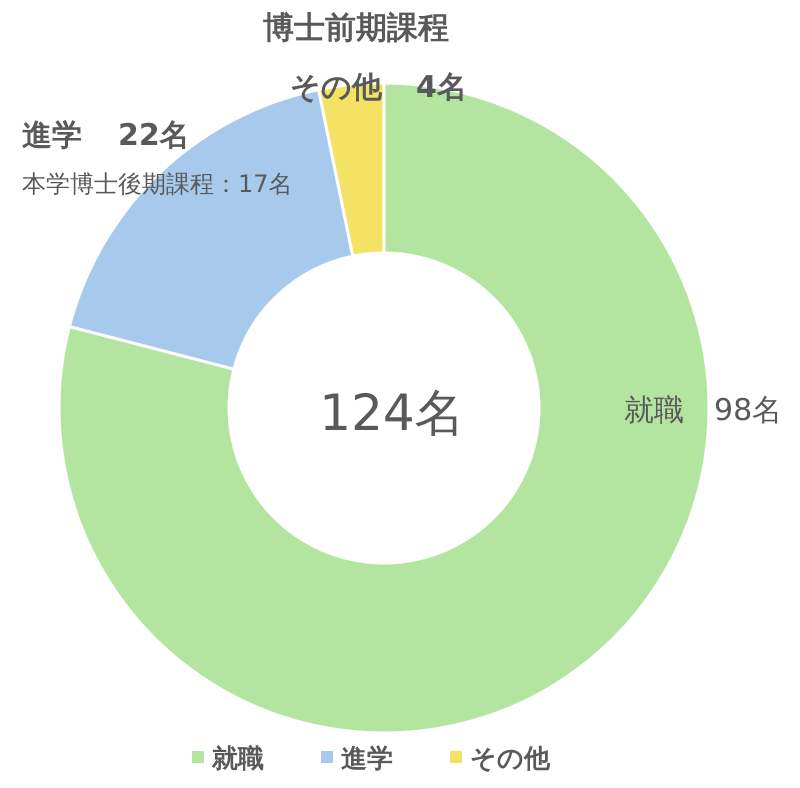  I want to click on slice-label: 就職, so click(654, 410).